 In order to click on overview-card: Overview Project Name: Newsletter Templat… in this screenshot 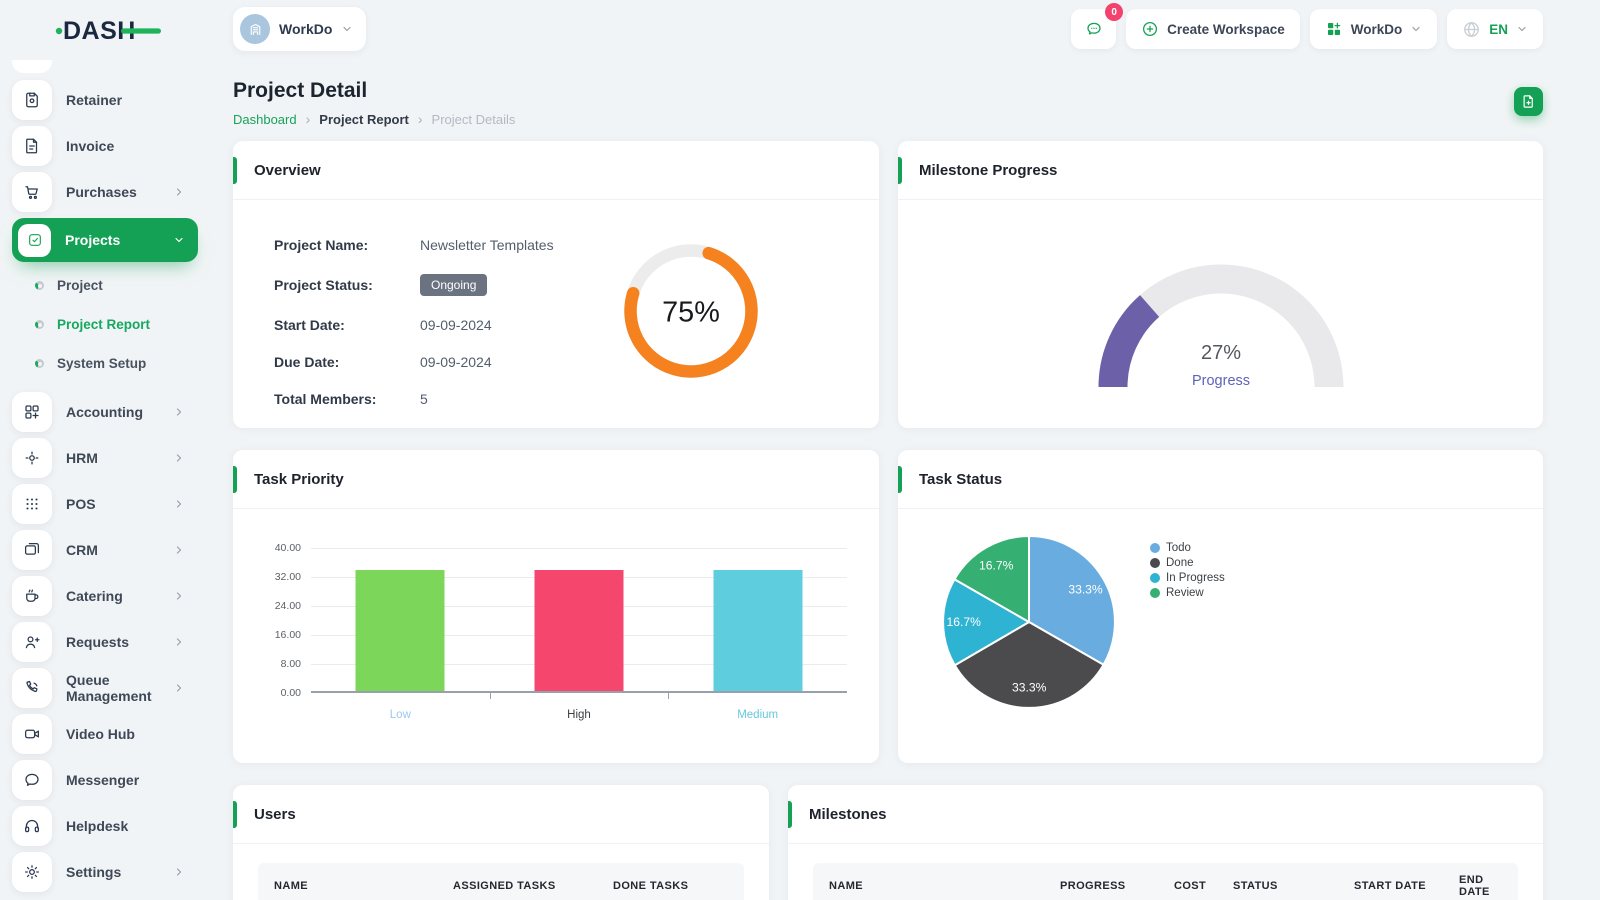, I will do `click(556, 284)`.